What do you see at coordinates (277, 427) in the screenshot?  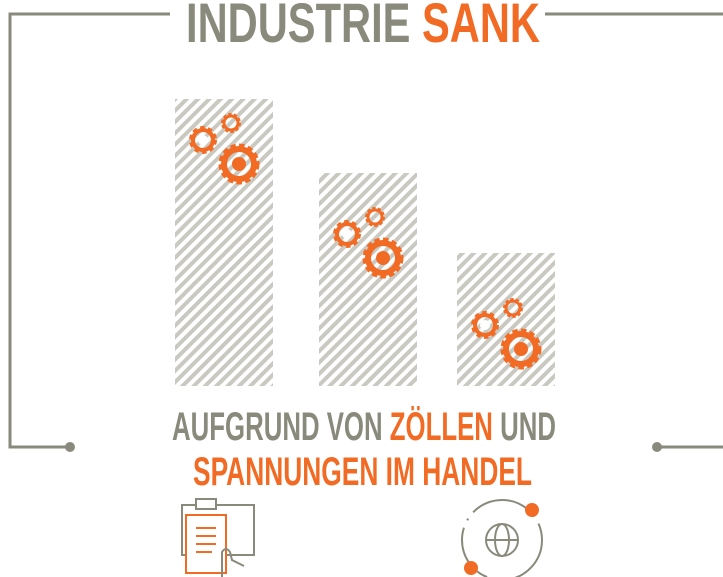 I see `subtitle-part: AUFGRUND VON` at bounding box center [277, 427].